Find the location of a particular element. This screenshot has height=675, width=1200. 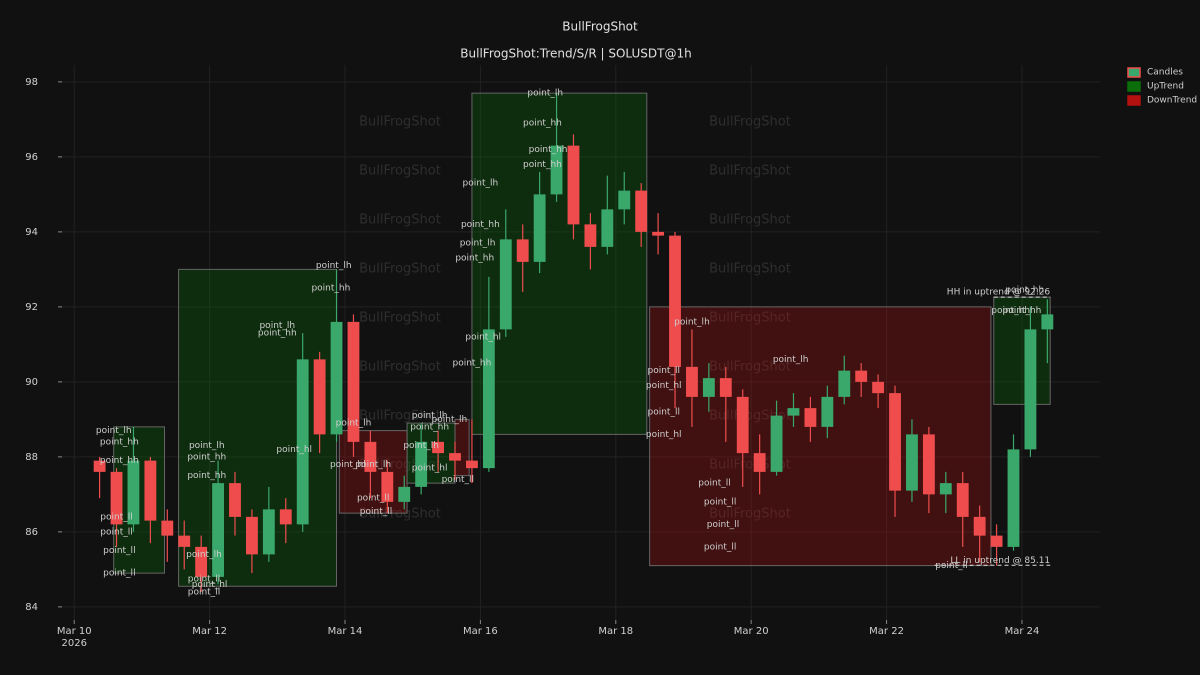

y-tick-label: 90 is located at coordinates (31, 382).